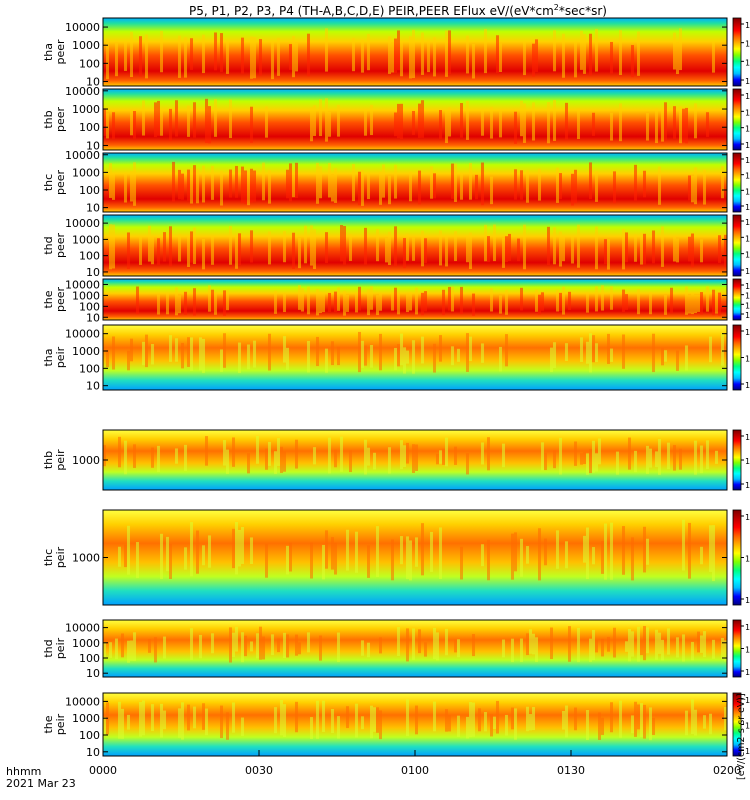  I want to click on x-tick-label: 0130, so click(571, 770).